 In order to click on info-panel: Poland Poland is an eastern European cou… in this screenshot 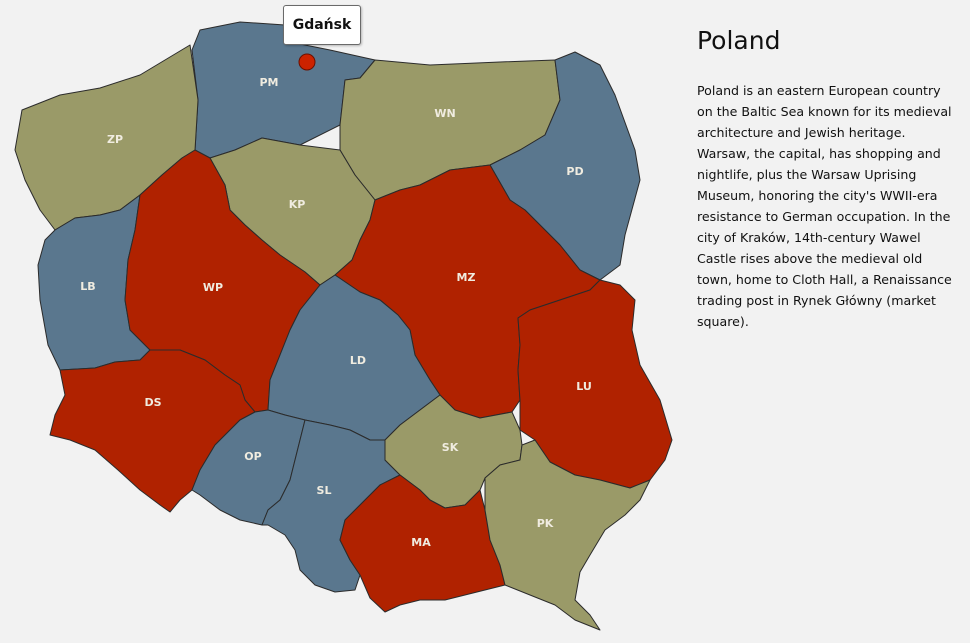, I will do `click(828, 179)`.